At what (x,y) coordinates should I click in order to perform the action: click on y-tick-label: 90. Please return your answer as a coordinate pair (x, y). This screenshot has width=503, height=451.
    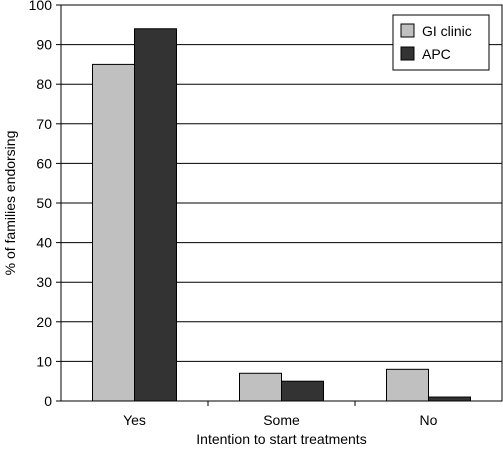
    Looking at the image, I should click on (44, 45).